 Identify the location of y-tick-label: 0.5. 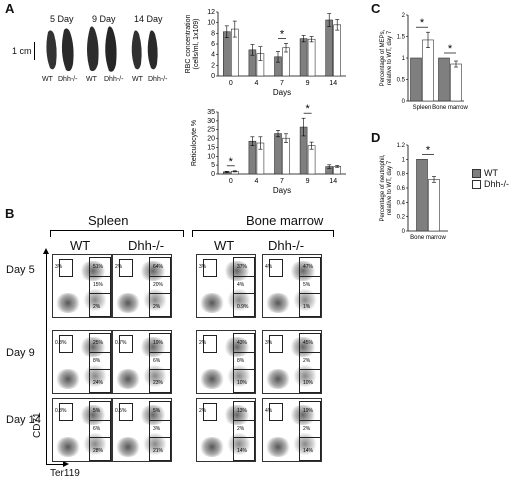
(401, 81).